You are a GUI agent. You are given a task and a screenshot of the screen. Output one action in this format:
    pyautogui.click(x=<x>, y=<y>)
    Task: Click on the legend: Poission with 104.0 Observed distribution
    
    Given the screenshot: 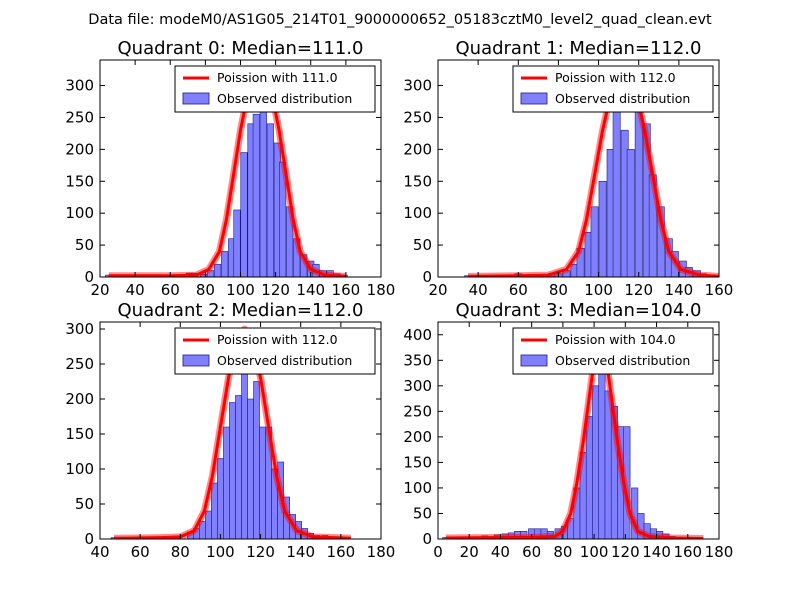 What is the action you would take?
    pyautogui.click(x=613, y=351)
    